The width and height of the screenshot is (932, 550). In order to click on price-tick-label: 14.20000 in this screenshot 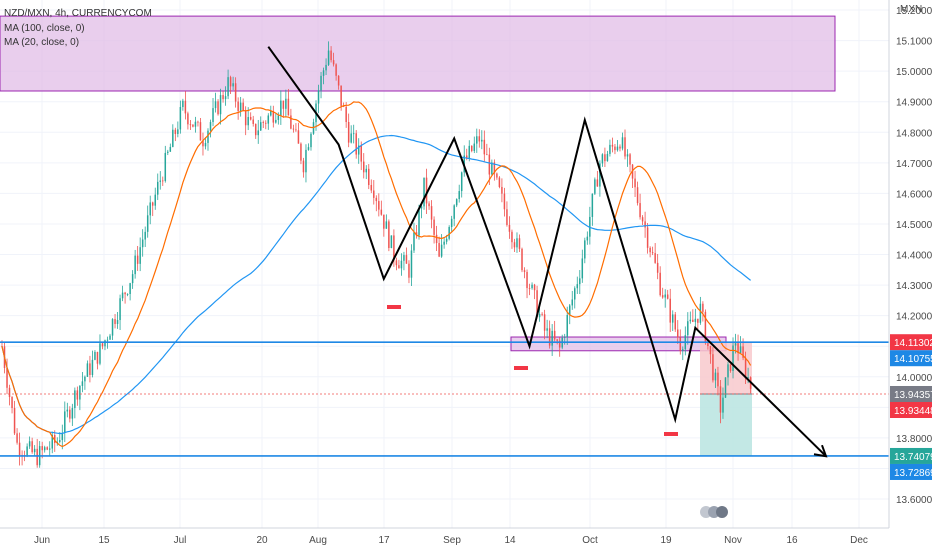, I will do `click(914, 317)`.